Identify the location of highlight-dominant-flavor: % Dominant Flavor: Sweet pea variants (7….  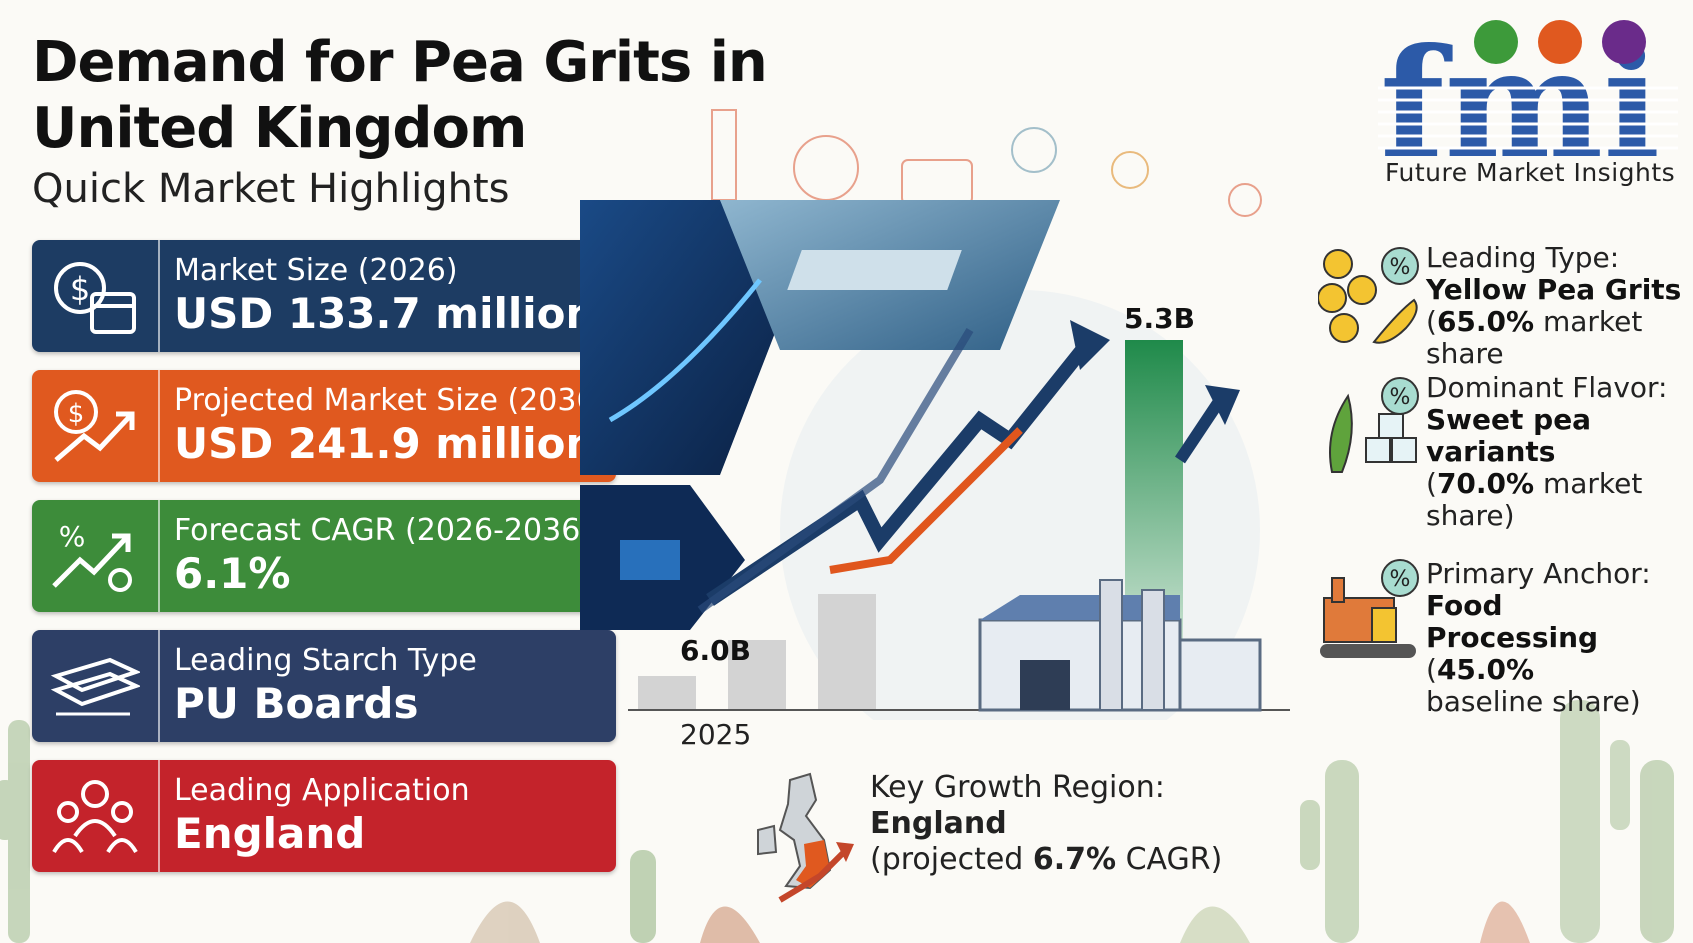
(1503, 452).